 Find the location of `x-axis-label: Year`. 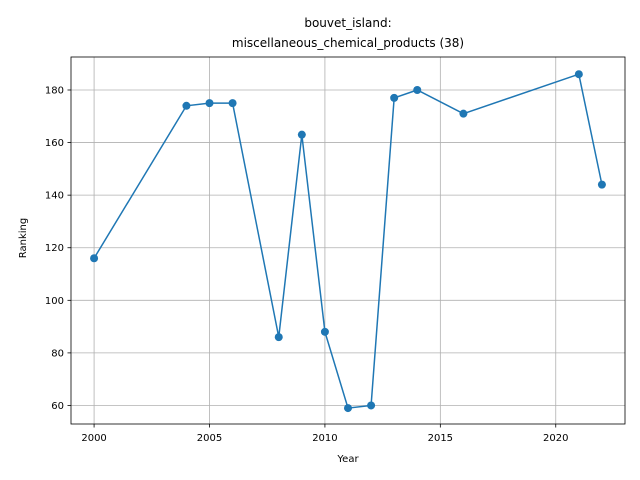

x-axis-label: Year is located at coordinates (347, 459).